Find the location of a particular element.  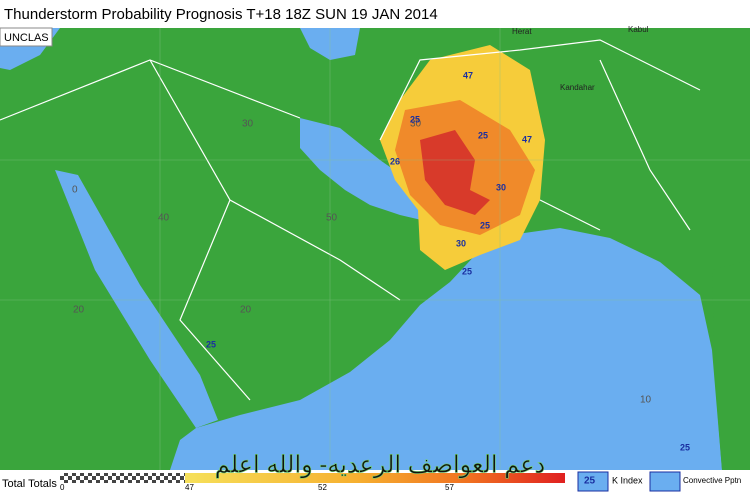

land is located at coordinates (731, 365).